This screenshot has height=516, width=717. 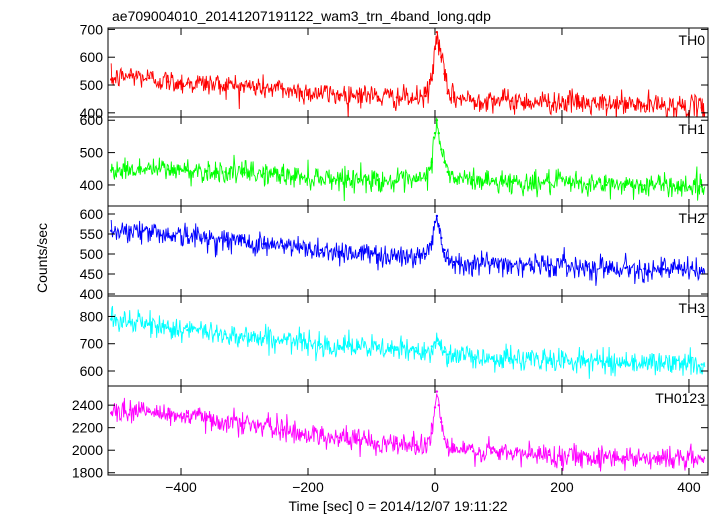 I want to click on y-tick-label: 1800, so click(x=87, y=473).